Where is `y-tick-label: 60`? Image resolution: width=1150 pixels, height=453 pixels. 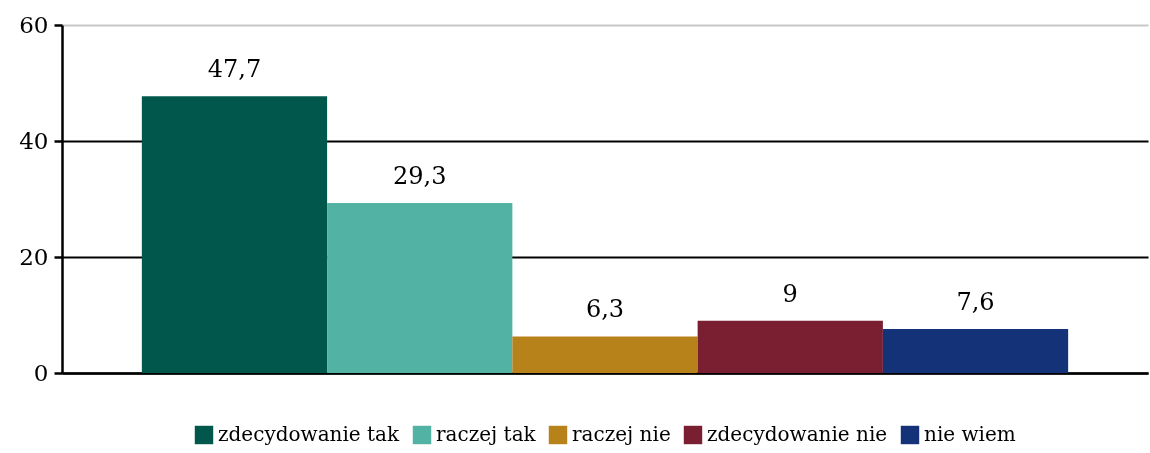 y-tick-label: 60 is located at coordinates (34, 24).